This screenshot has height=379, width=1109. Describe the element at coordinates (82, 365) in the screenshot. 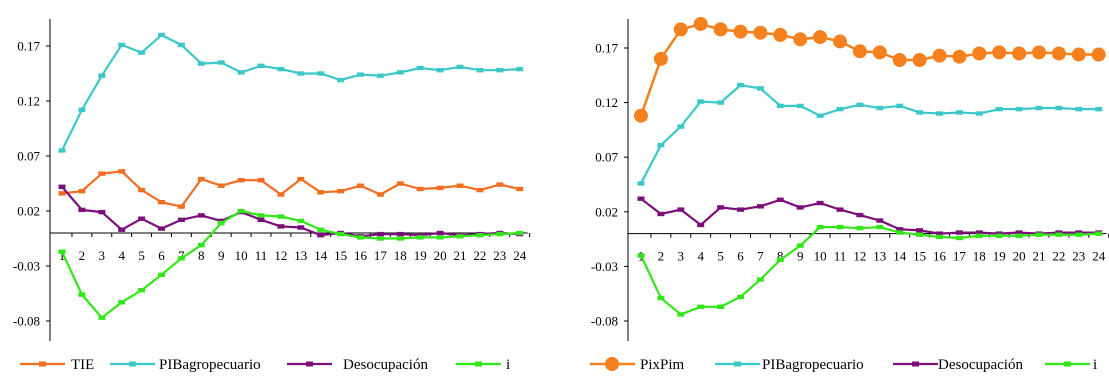

I see `legend-label: TIE` at that location.